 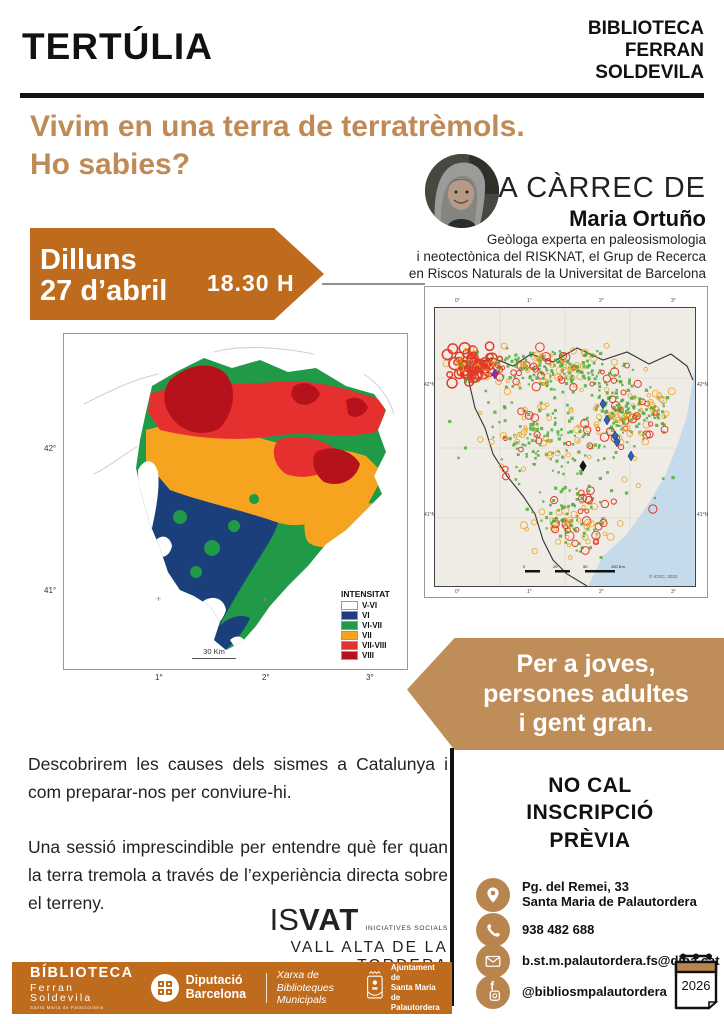 What do you see at coordinates (373, 284) in the screenshot?
I see `banner-connector-line` at bounding box center [373, 284].